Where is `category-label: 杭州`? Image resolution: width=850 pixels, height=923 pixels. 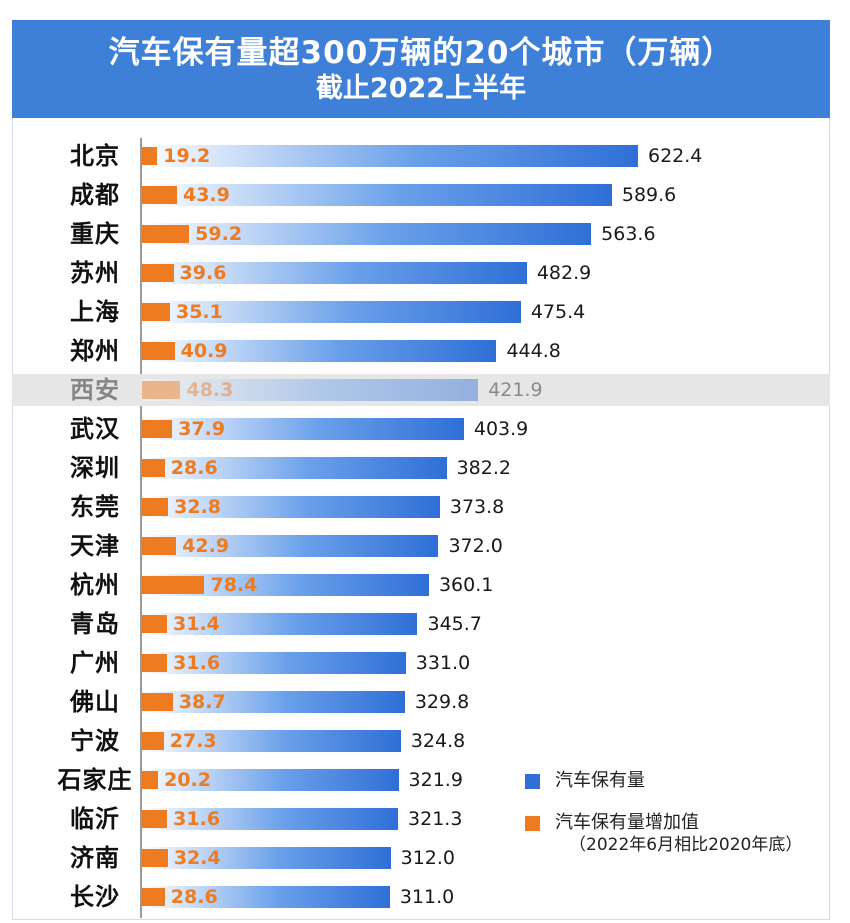
category-label: 杭州 is located at coordinates (95, 585).